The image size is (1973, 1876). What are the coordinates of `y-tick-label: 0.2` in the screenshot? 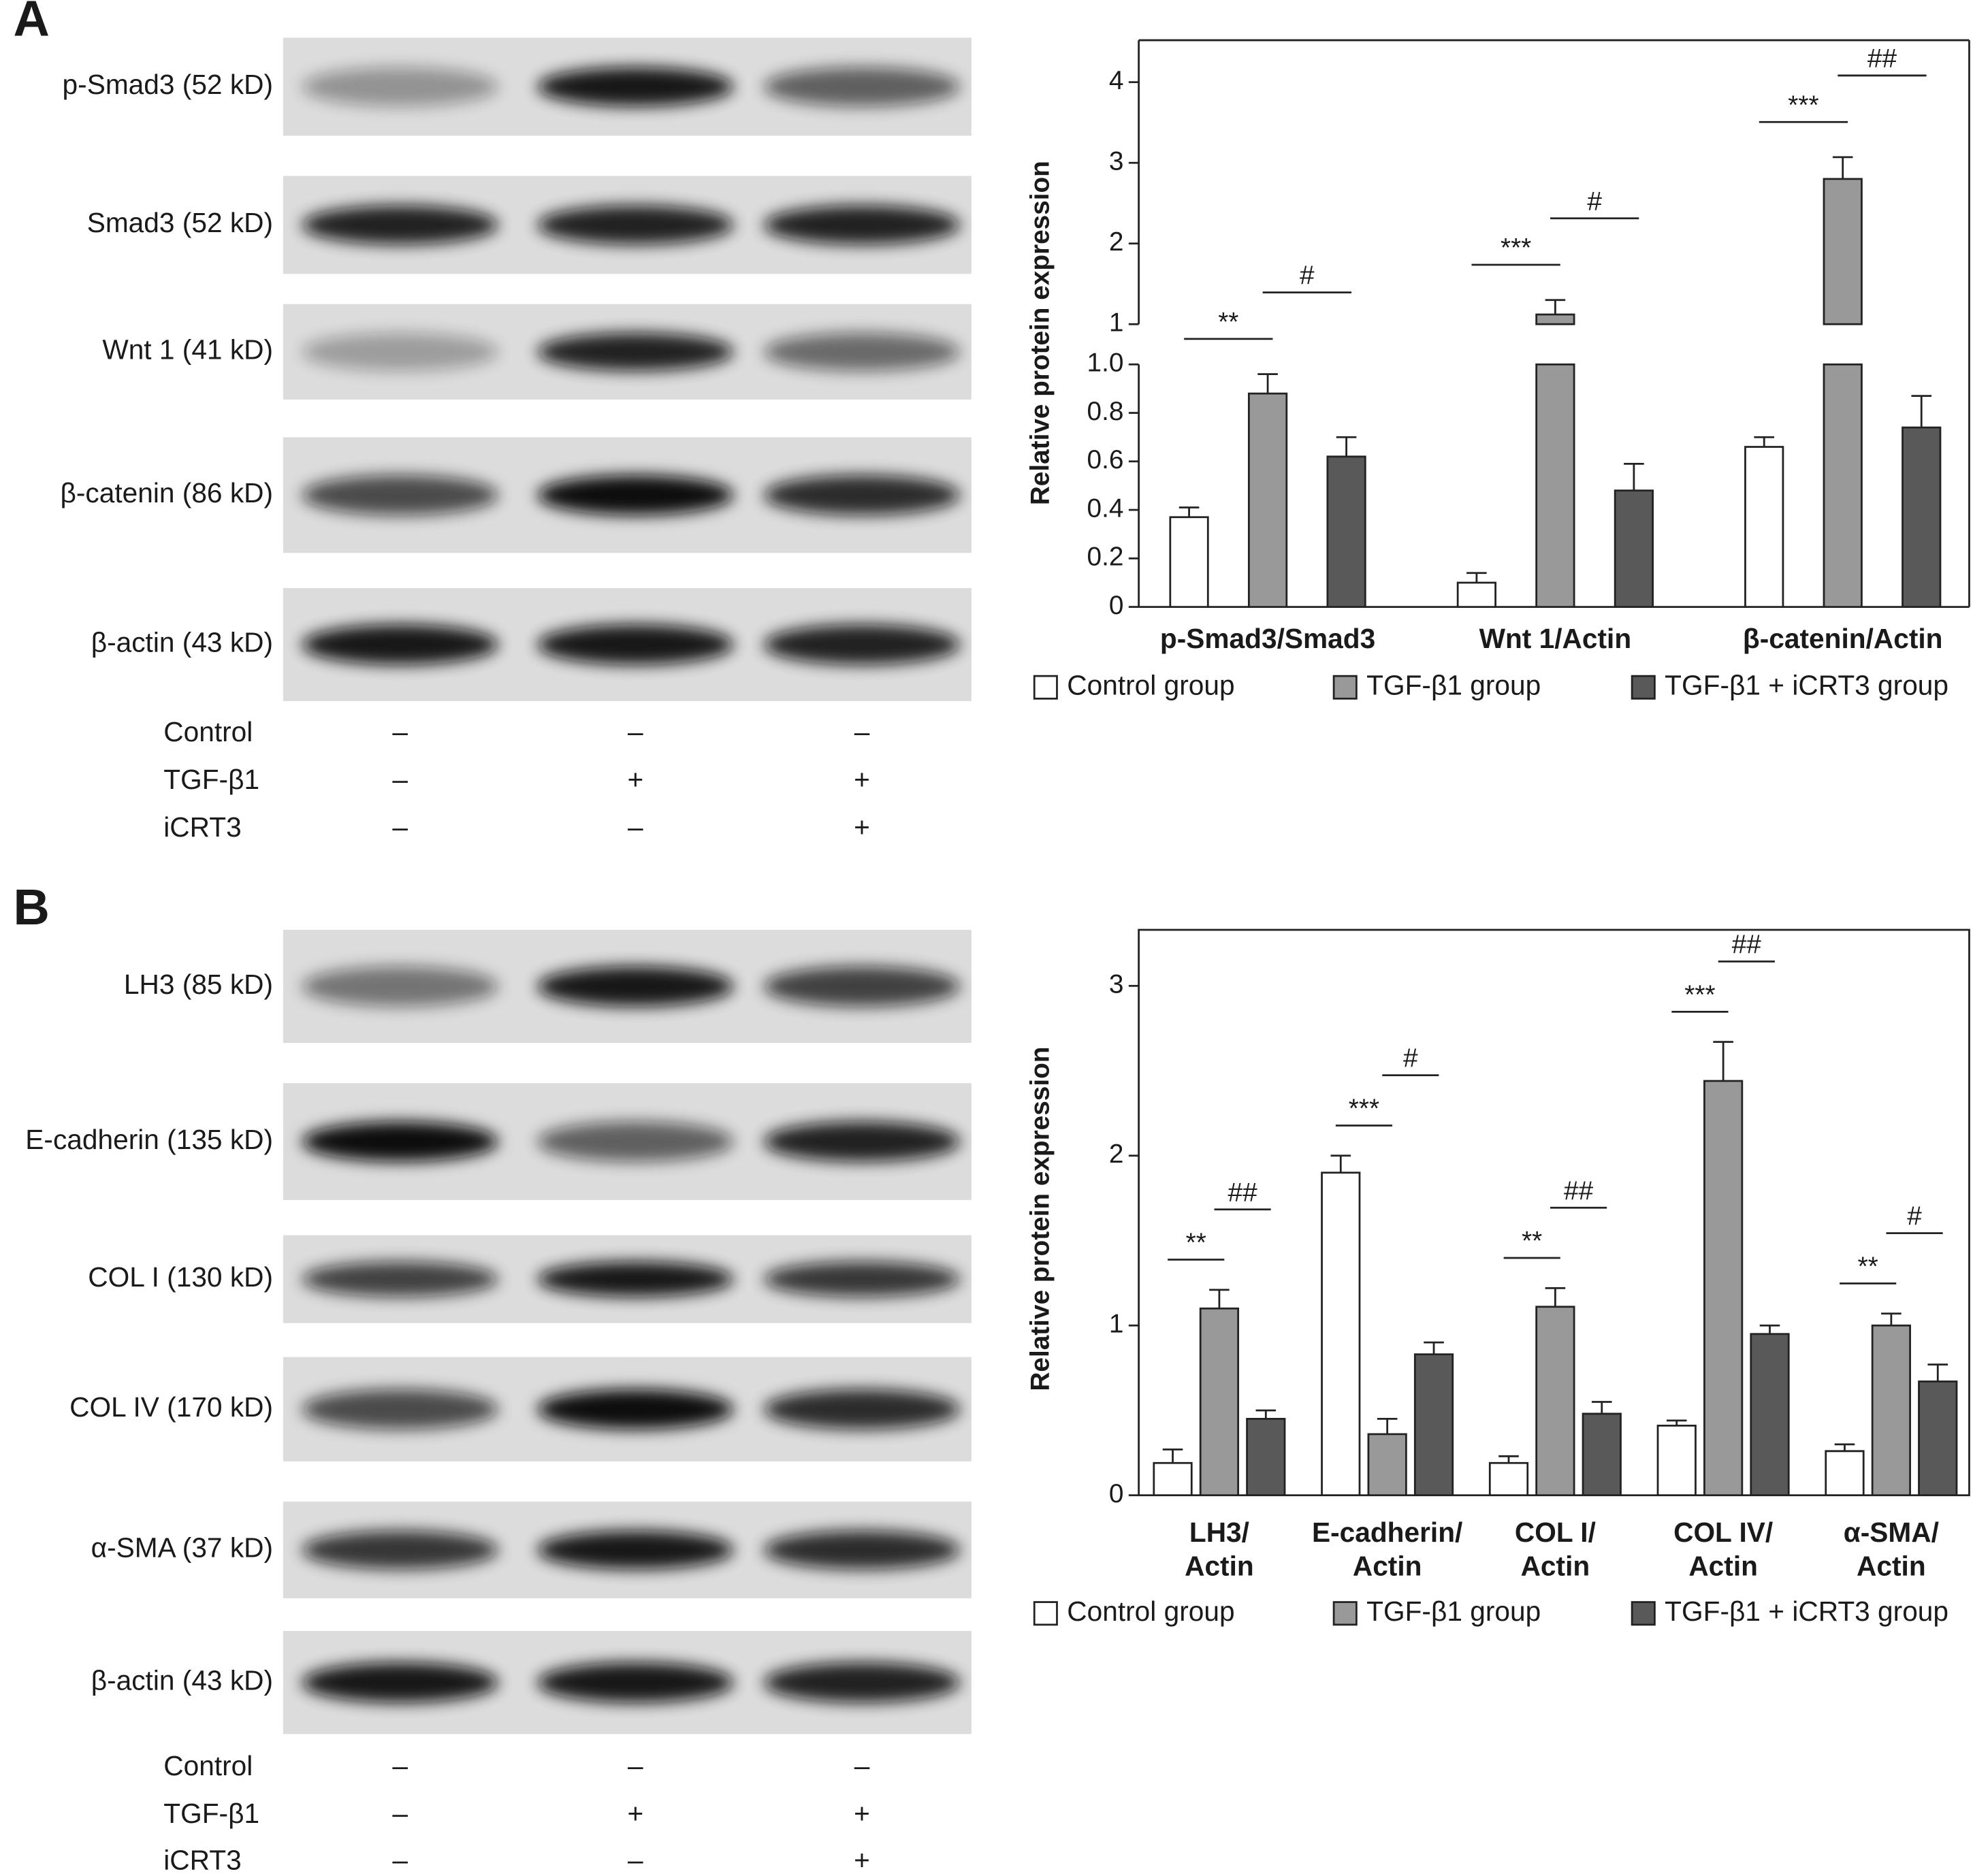 It's located at (1105, 557).